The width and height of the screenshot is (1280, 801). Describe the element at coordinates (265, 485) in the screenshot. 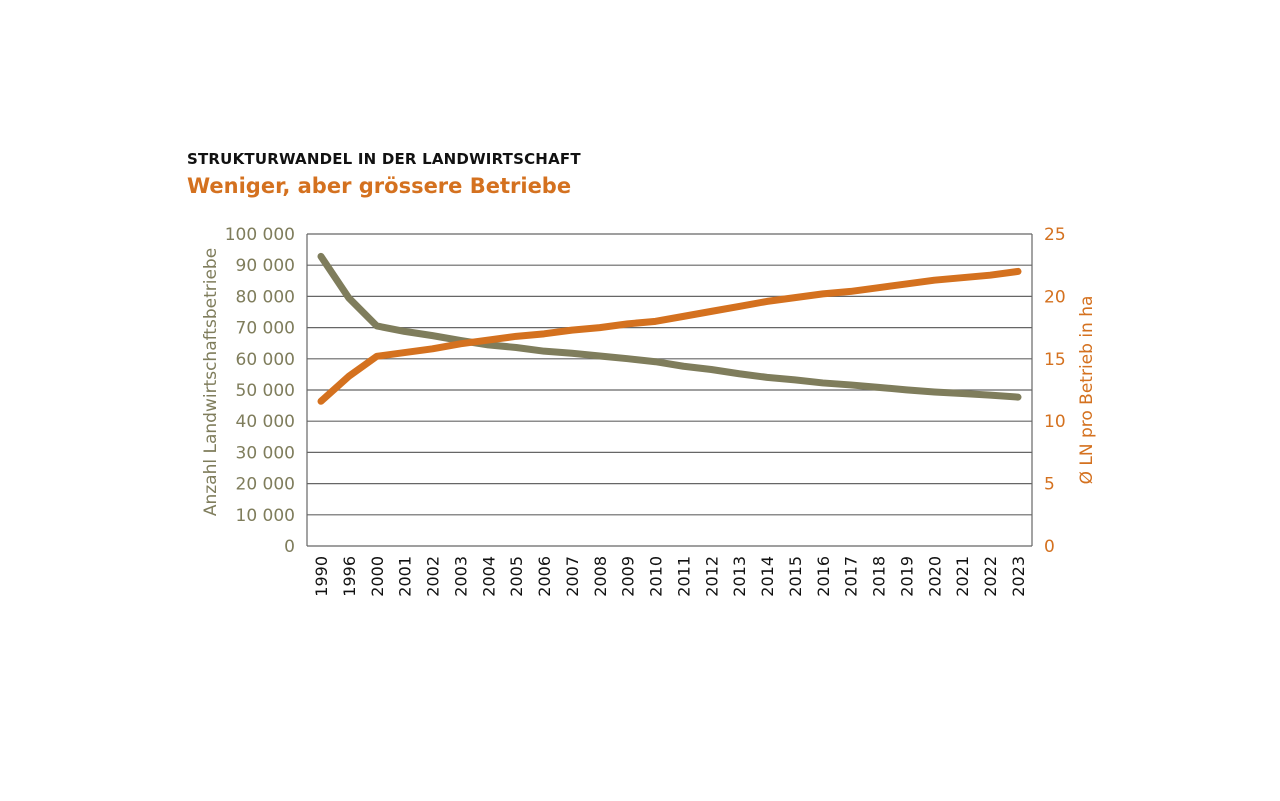

I see `left-tick-label: 20 000` at that location.